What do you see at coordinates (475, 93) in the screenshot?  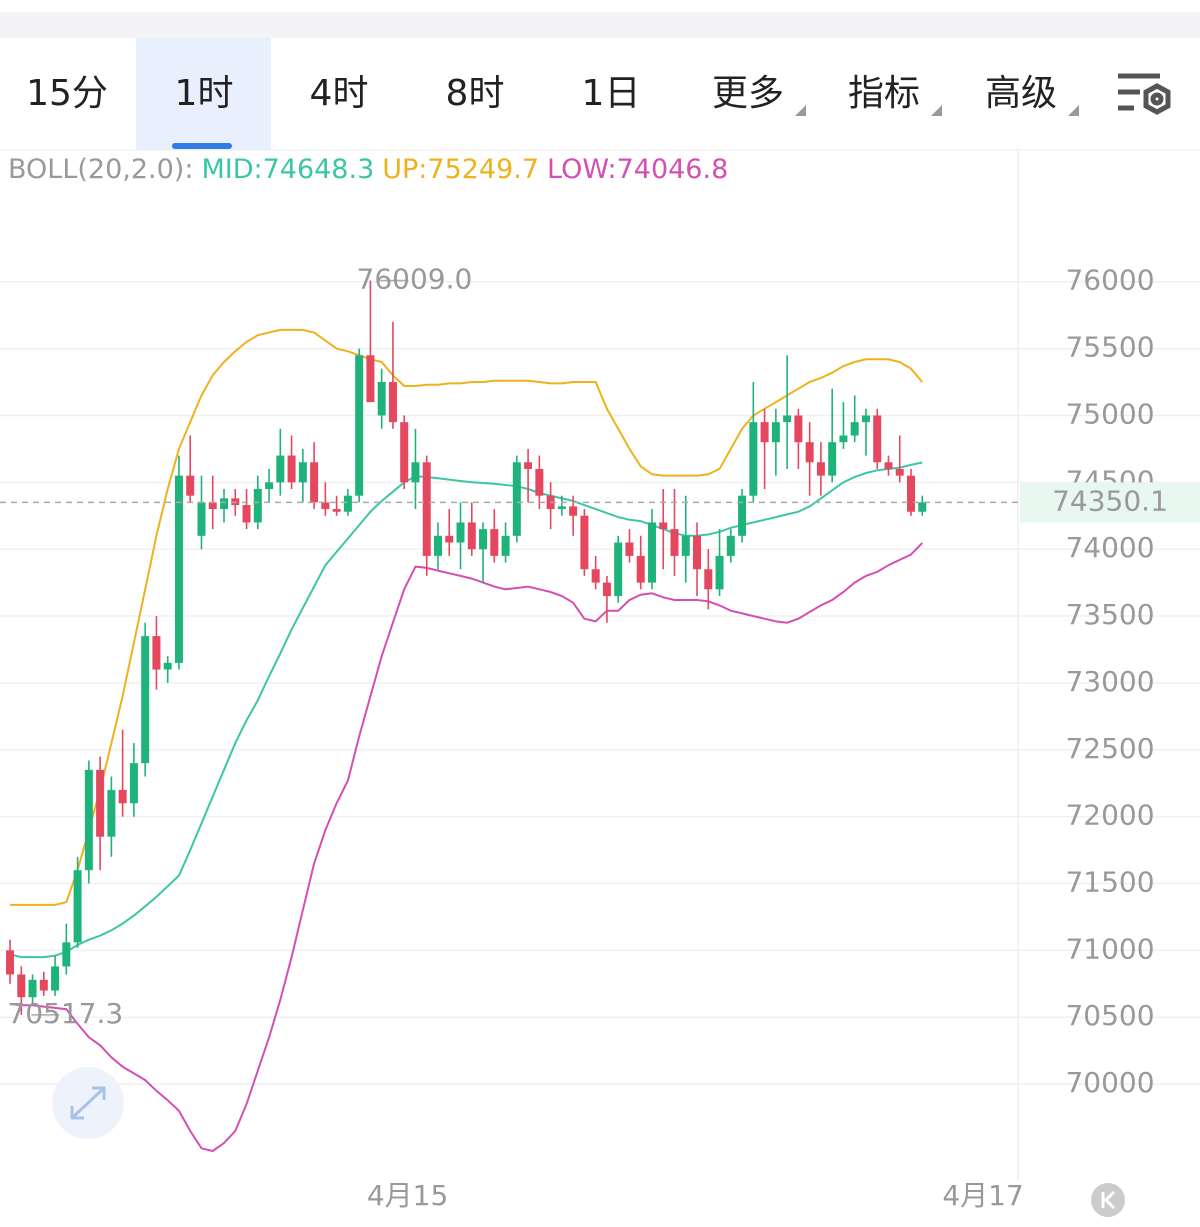 I see `tab: 8时` at bounding box center [475, 93].